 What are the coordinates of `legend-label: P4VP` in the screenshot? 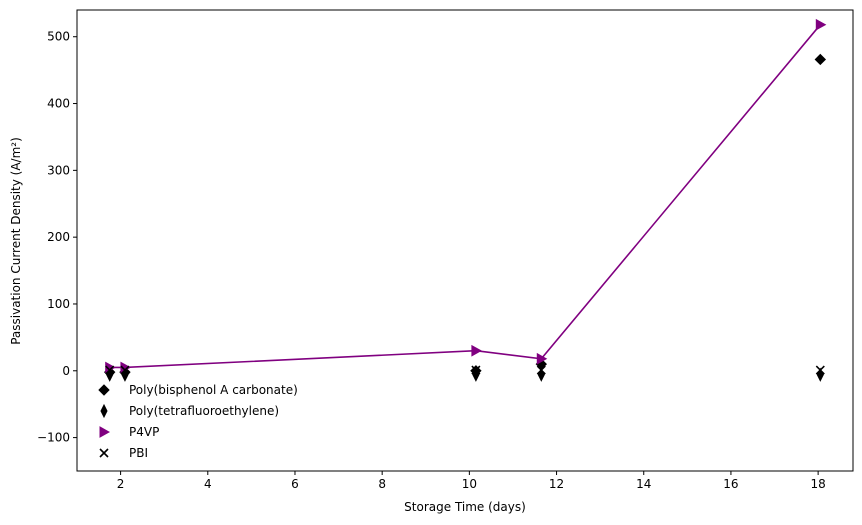 It's located at (144, 432).